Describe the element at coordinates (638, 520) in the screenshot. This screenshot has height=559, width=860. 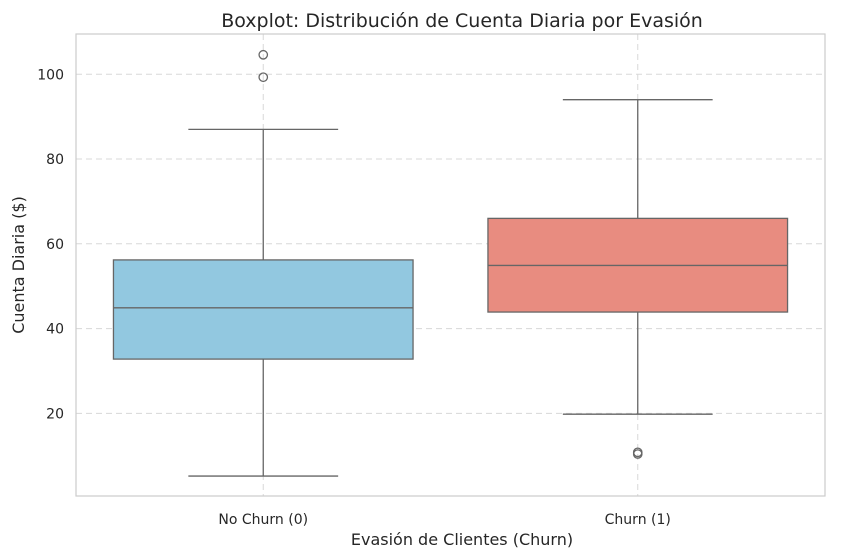
I see `x-tick-label: Churn (1)` at that location.